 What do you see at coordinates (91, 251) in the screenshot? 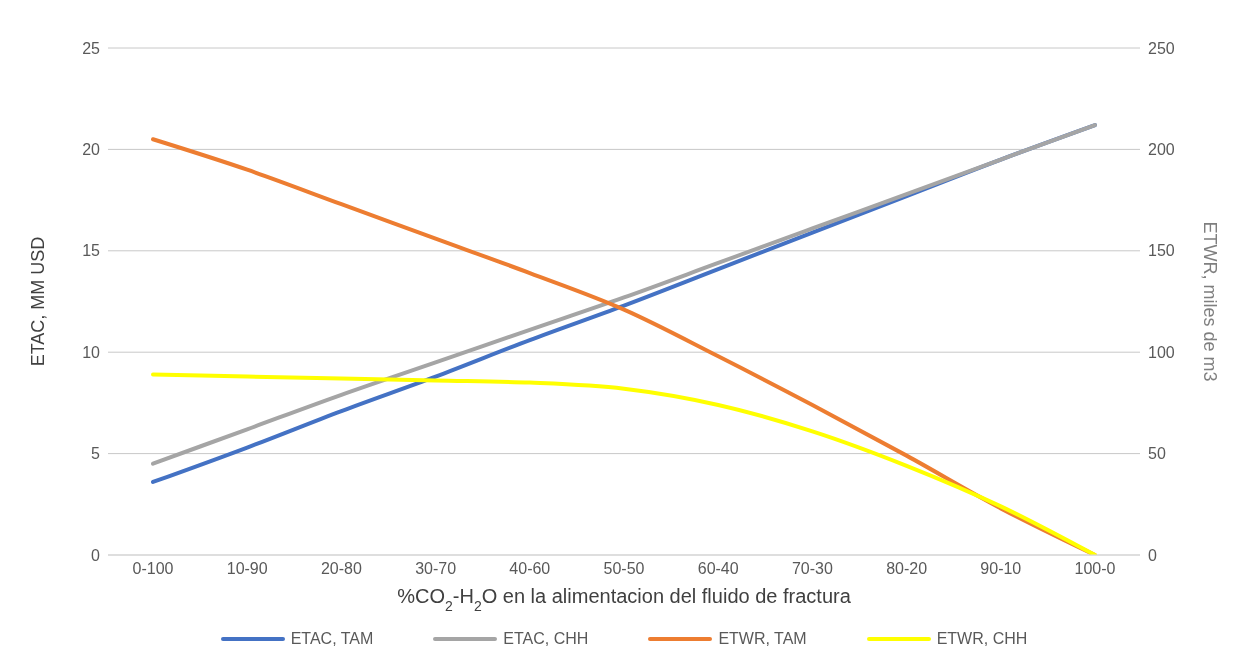
I see `y-tick-label: 15` at bounding box center [91, 251].